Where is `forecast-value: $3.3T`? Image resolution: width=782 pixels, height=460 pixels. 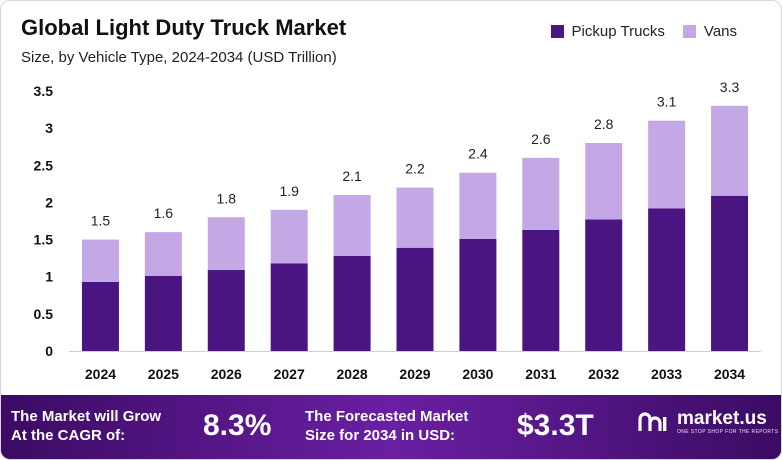 forecast-value: $3.3T is located at coordinates (555, 425).